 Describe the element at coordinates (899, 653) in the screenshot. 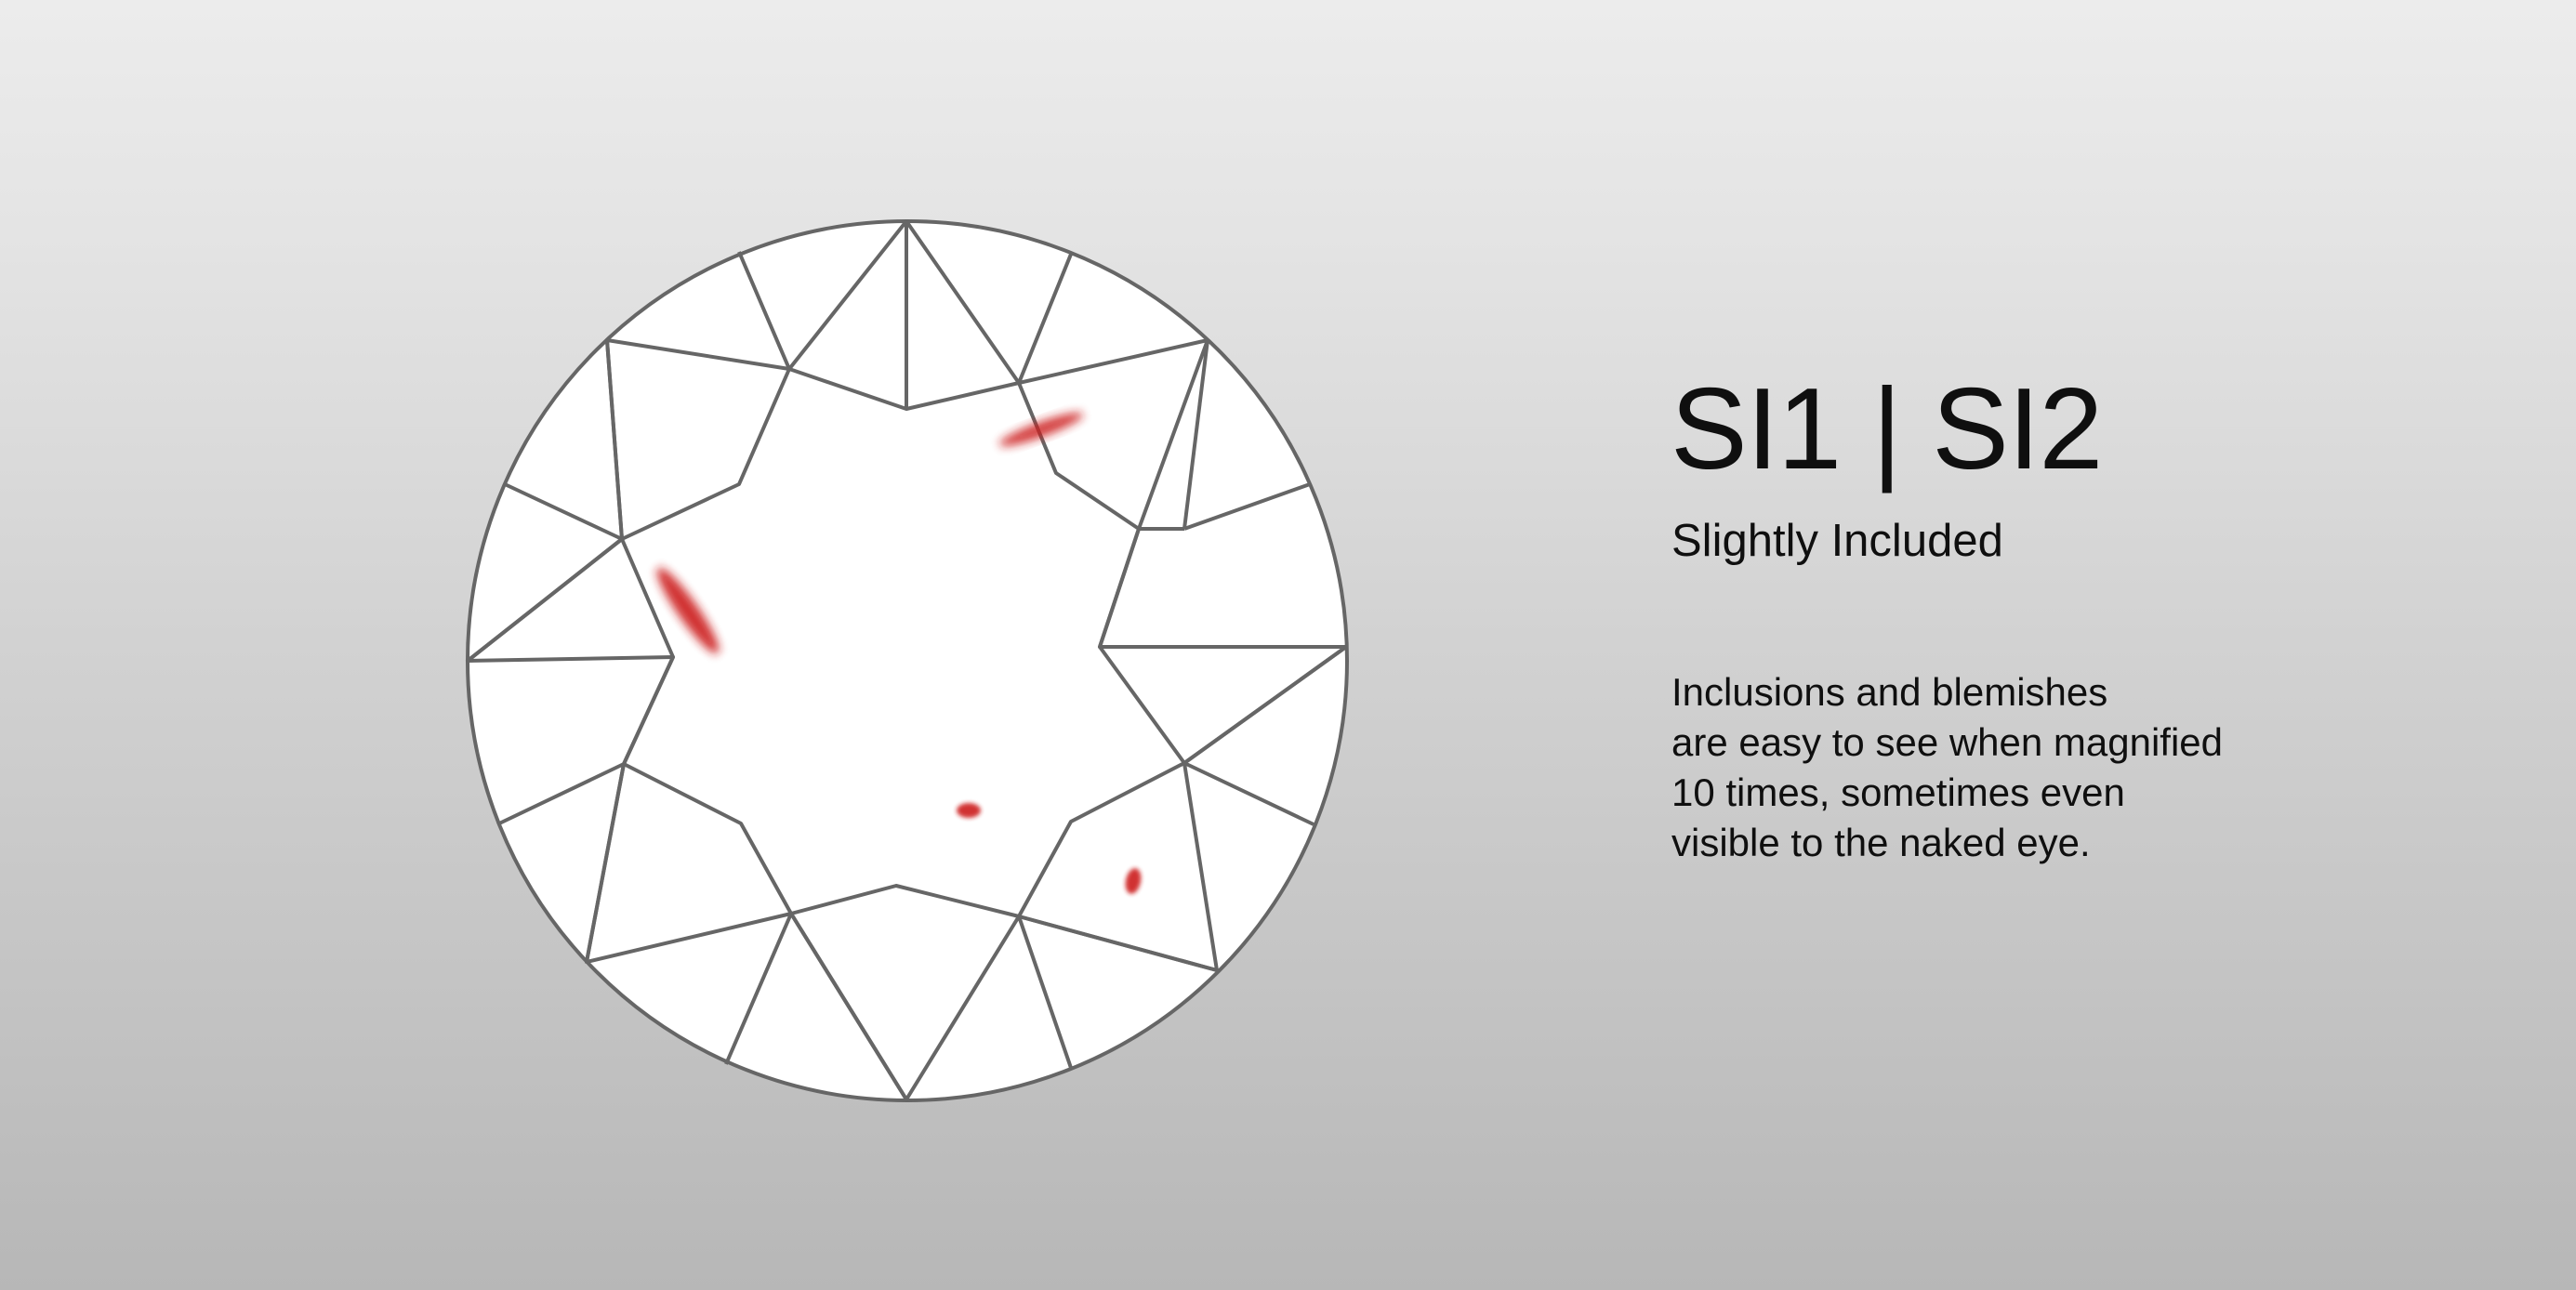

I see `inclusion-marks` at that location.